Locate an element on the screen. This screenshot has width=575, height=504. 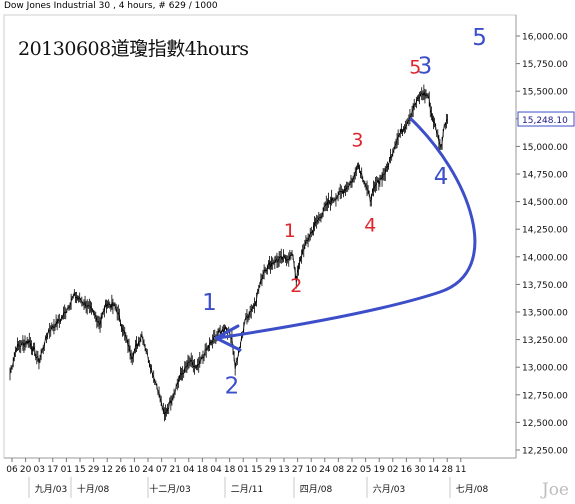
y-tick-label: 14,000.00 is located at coordinates (545, 258).